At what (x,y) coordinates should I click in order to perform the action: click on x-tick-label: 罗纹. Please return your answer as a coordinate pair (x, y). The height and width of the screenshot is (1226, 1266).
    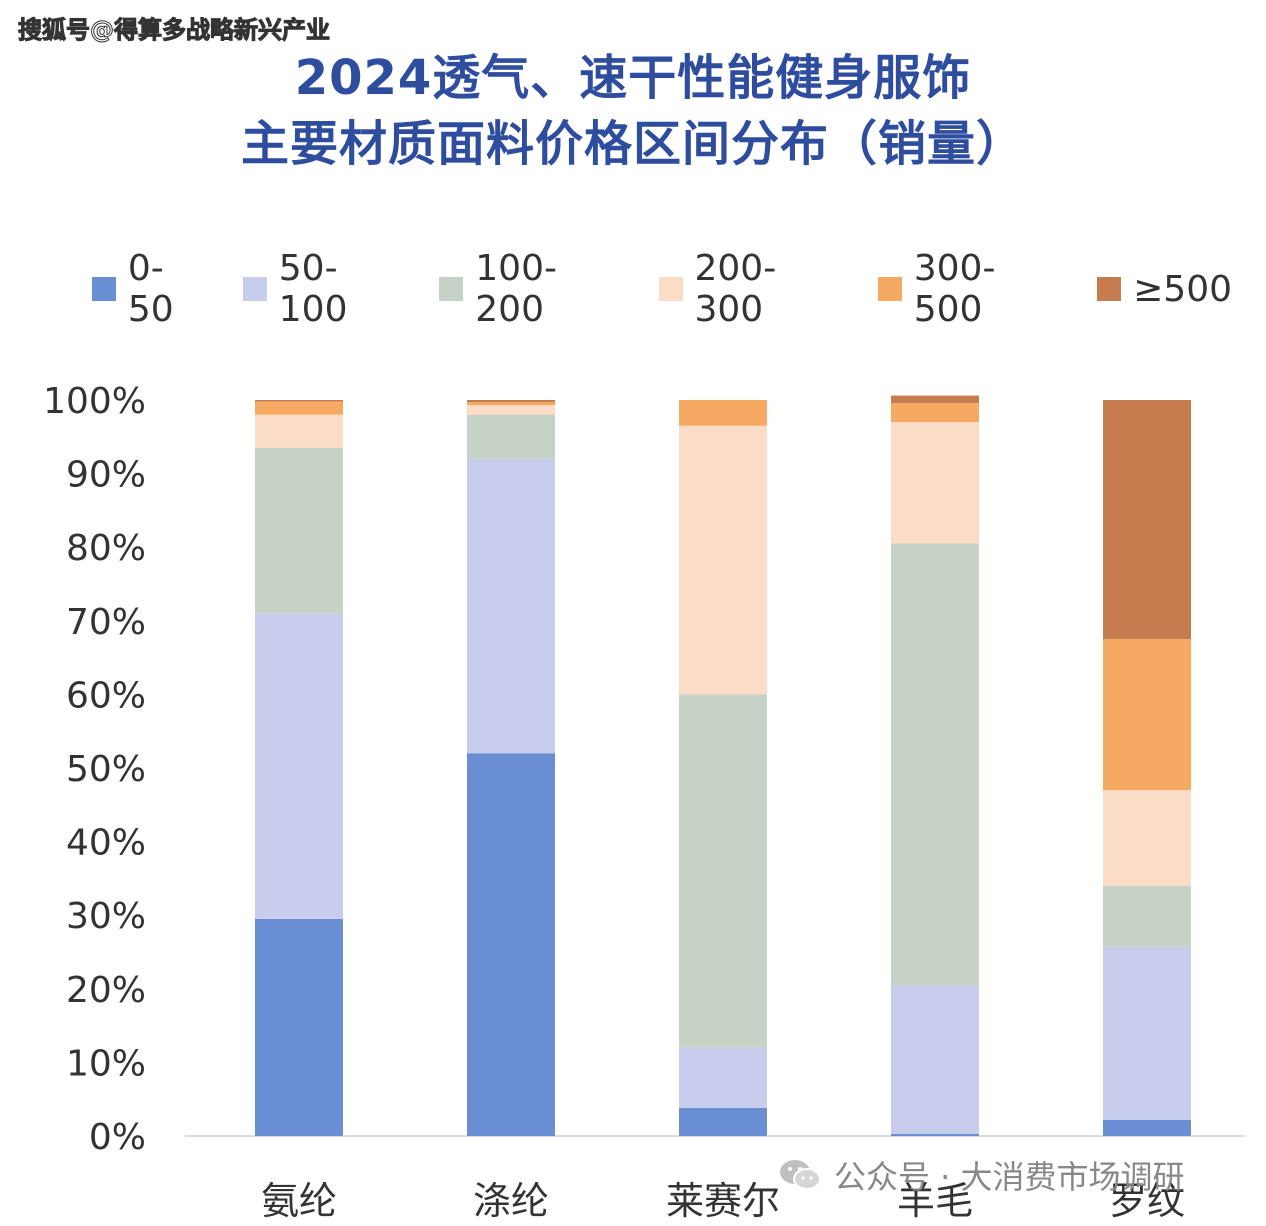
    Looking at the image, I should click on (1147, 1201).